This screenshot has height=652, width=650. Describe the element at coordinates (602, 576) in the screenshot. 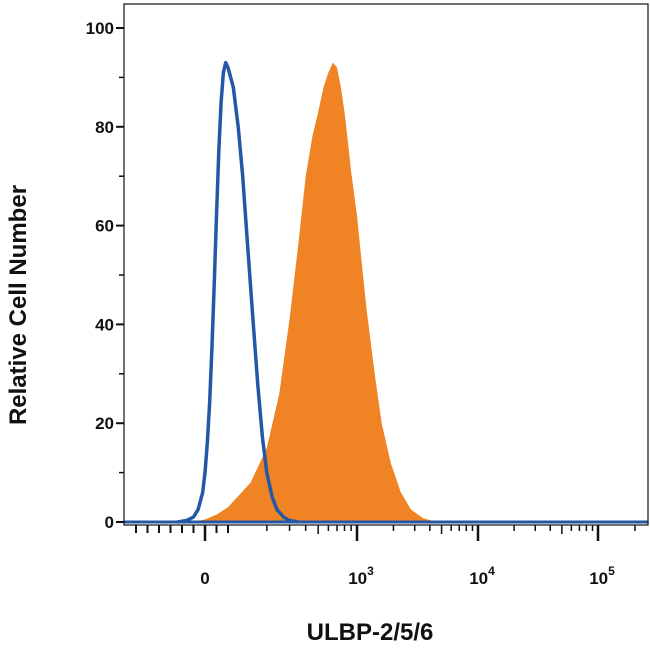

I see `x-tick-label: 10⁵` at that location.